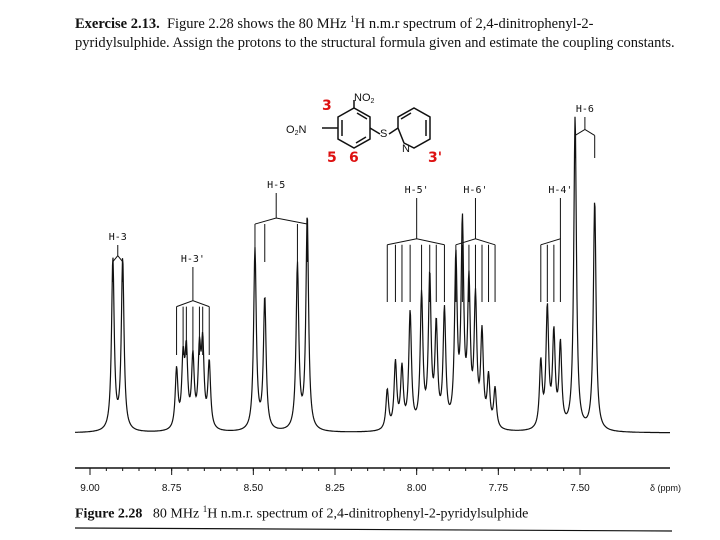  What do you see at coordinates (90, 488) in the screenshot?
I see `x-tick-label: 9.00` at bounding box center [90, 488].